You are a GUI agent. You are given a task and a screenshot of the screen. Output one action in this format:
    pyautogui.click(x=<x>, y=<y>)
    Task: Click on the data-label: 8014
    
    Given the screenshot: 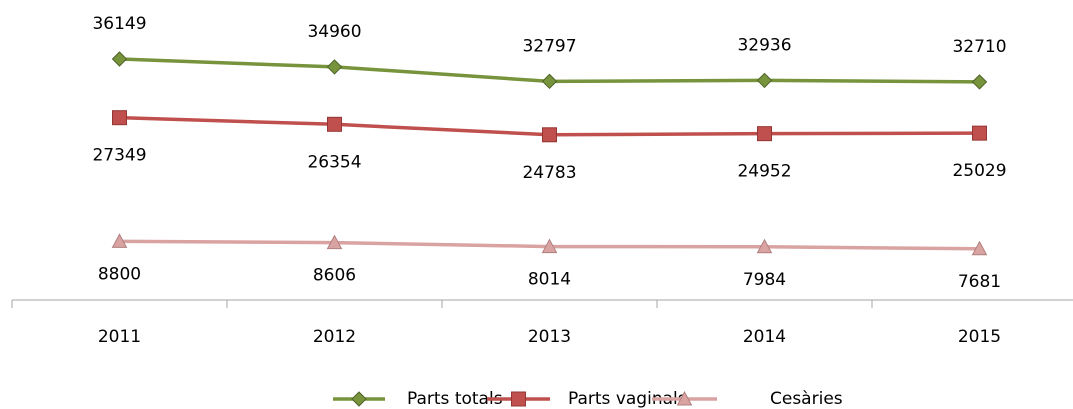 What is the action you would take?
    pyautogui.click(x=549, y=280)
    